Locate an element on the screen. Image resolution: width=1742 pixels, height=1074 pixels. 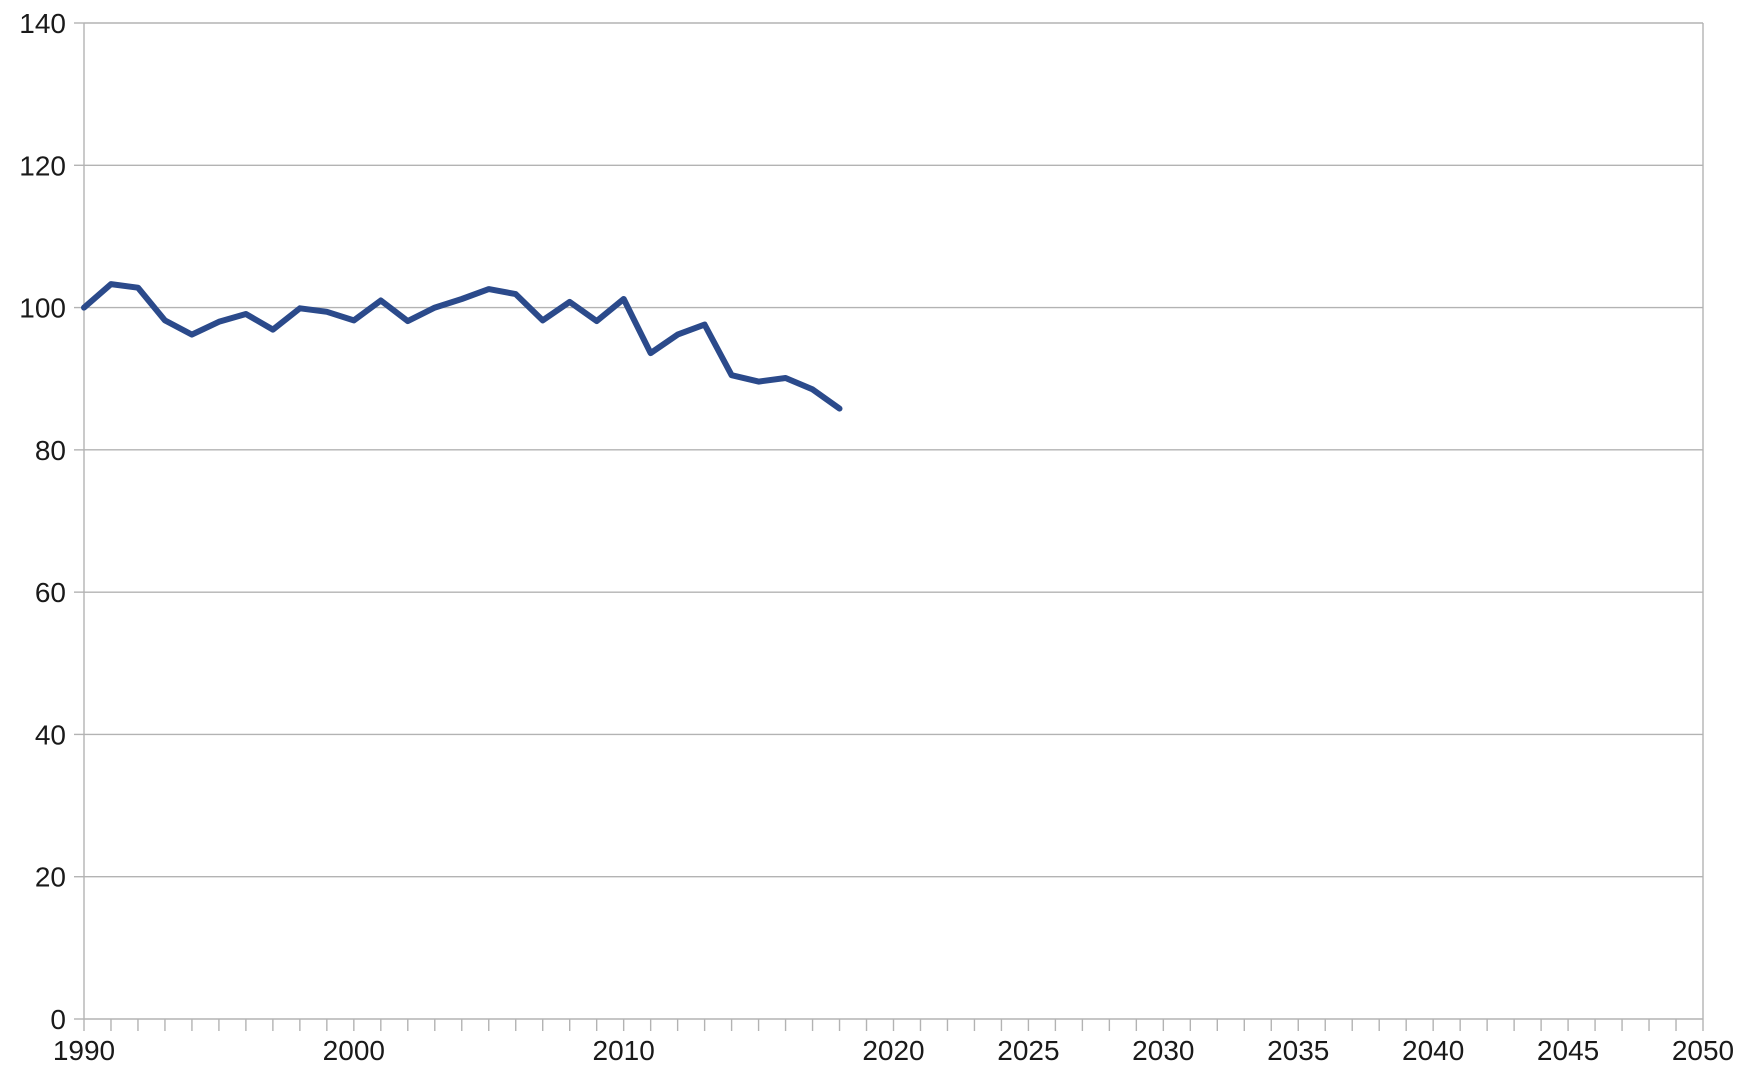
y-tick-label-60: 60 is located at coordinates (50, 592).